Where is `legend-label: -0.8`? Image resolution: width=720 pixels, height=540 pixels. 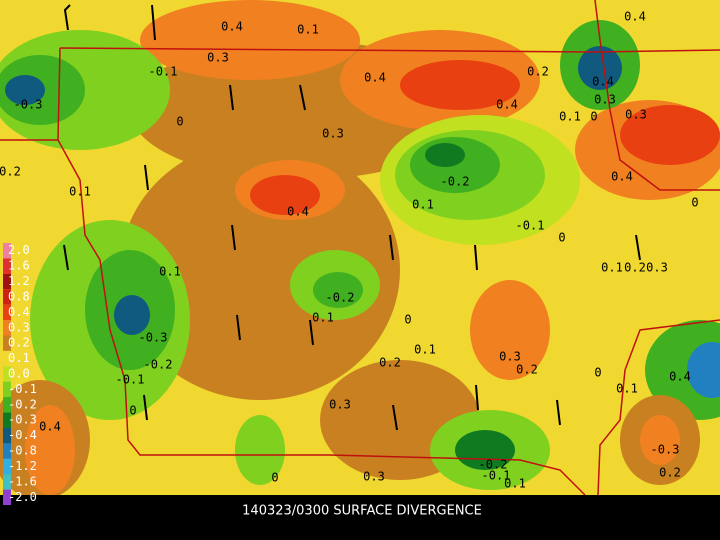 legend-label: -0.8 is located at coordinates (22, 451).